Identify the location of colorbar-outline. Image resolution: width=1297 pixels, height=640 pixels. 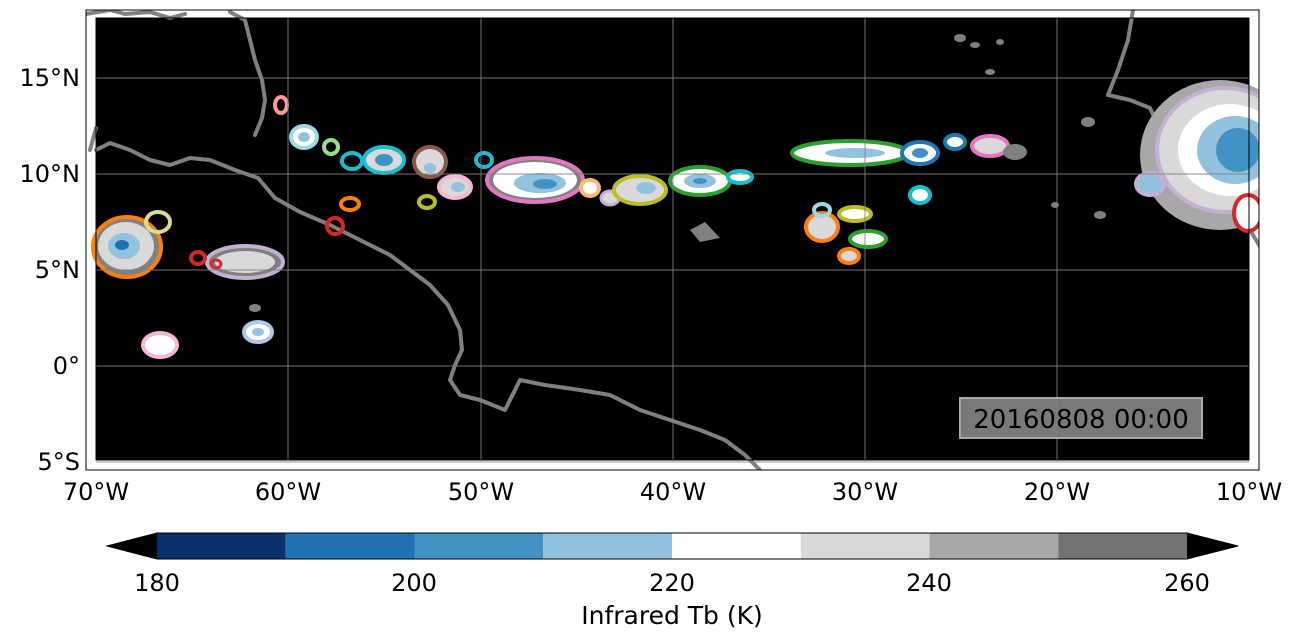
(672, 546).